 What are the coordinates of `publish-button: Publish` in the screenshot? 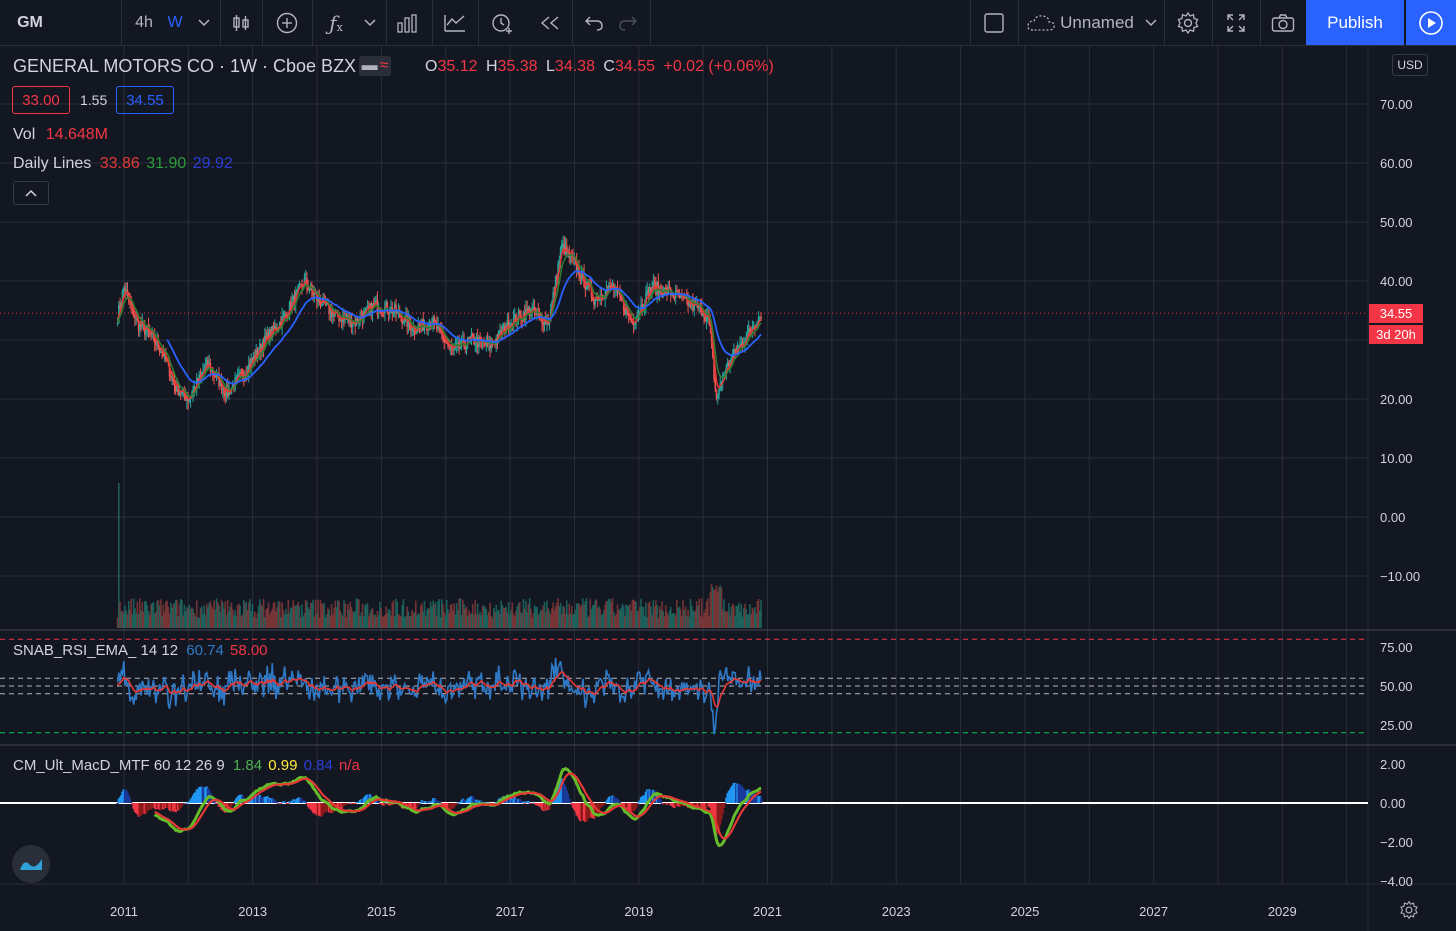 It's located at (1355, 22).